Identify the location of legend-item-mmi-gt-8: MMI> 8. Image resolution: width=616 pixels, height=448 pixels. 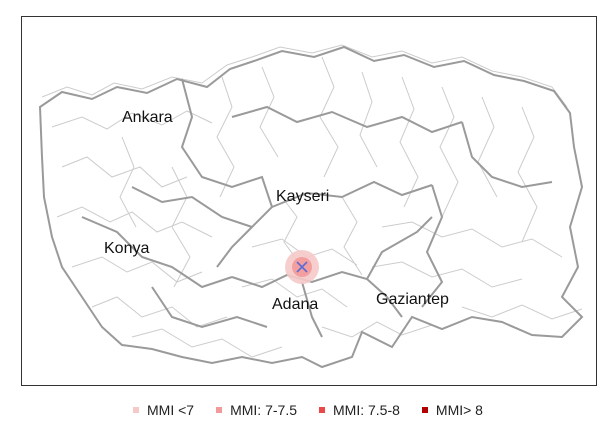
(452, 410).